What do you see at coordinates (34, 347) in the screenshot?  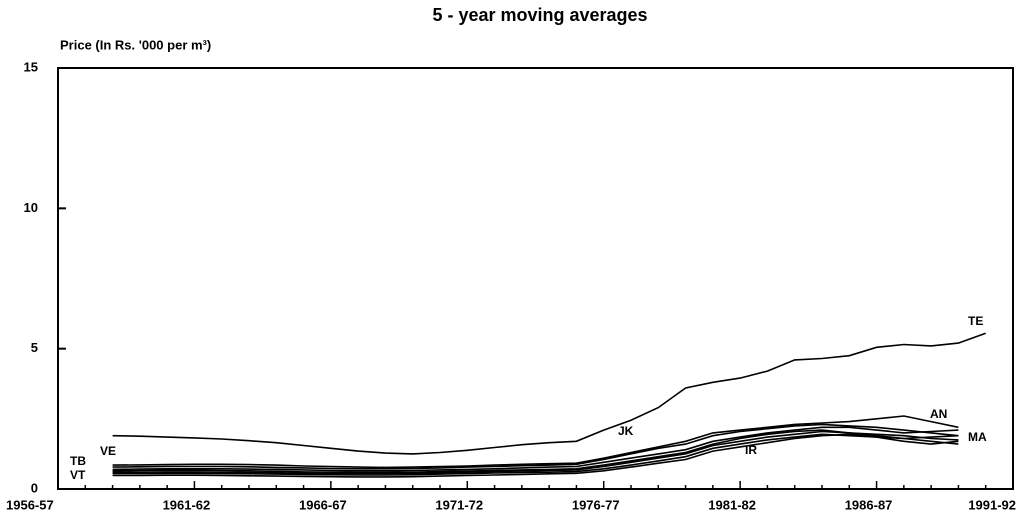 I see `y-tick-label: 5` at bounding box center [34, 347].